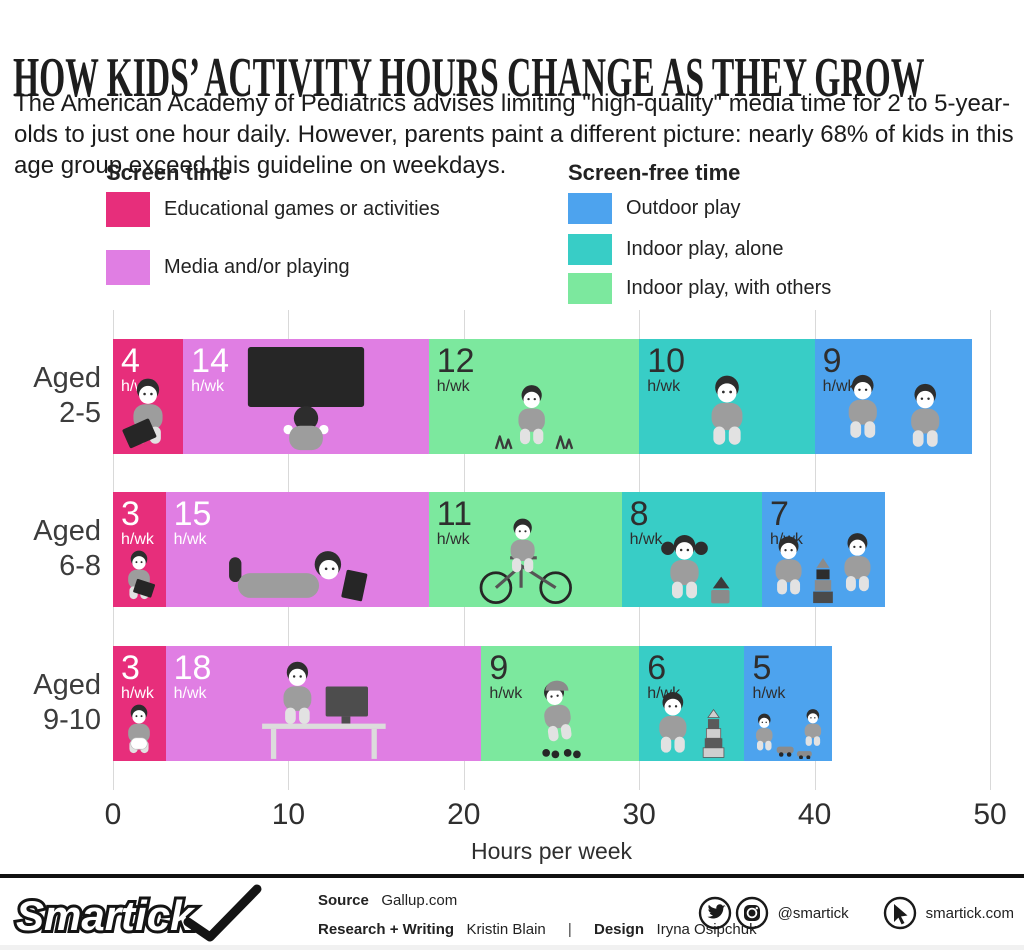 The image size is (1024, 950). I want to click on smartick-logo: Smartick, so click(137, 913).